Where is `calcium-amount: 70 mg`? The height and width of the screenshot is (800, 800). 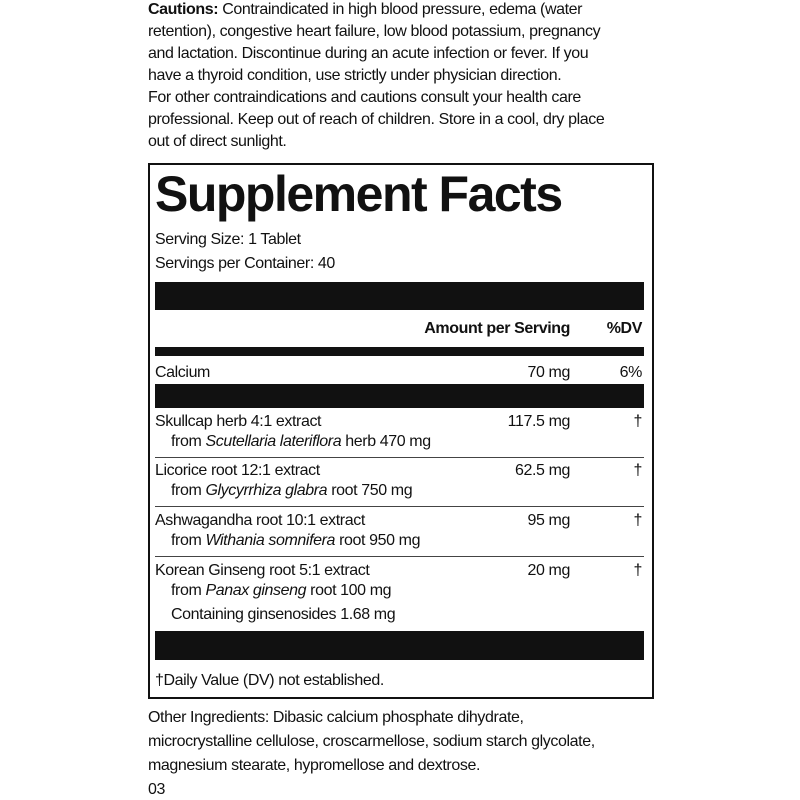 calcium-amount: 70 mg is located at coordinates (549, 372).